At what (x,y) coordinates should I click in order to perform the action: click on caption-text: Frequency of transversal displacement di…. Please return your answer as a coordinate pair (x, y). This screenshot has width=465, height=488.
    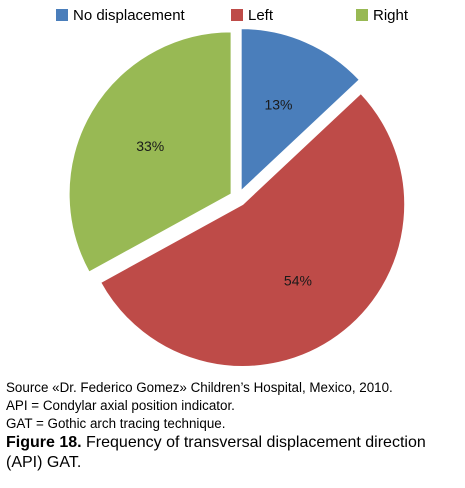
    Looking at the image, I should click on (216, 452).